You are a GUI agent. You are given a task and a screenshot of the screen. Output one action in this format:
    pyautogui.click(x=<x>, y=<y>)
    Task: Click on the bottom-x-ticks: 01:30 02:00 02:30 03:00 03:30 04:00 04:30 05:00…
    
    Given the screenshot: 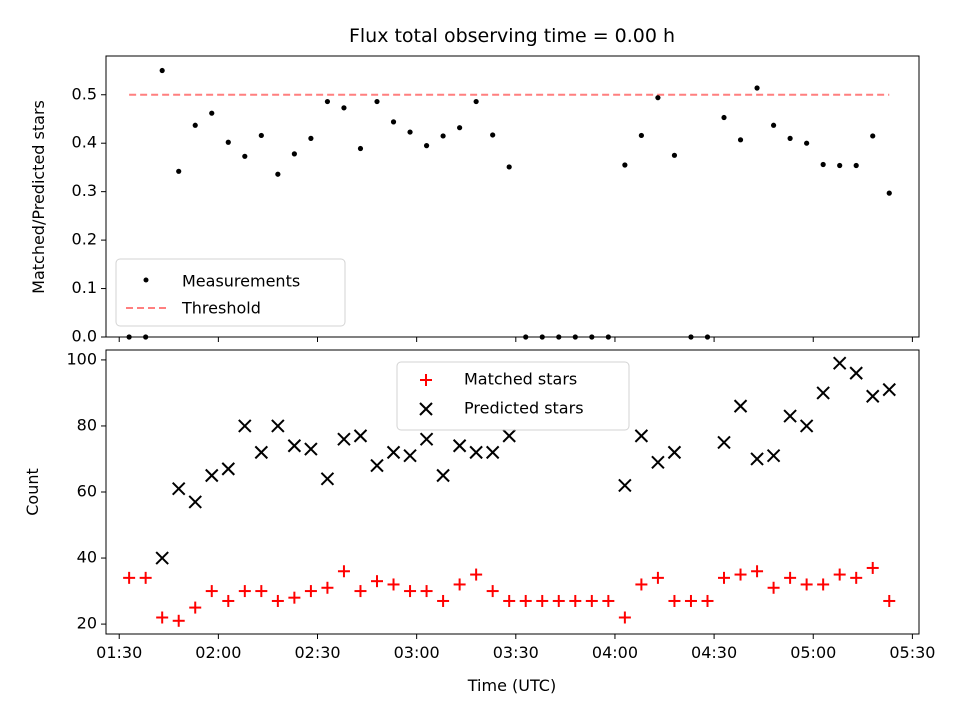 What is the action you would take?
    pyautogui.click(x=515, y=648)
    